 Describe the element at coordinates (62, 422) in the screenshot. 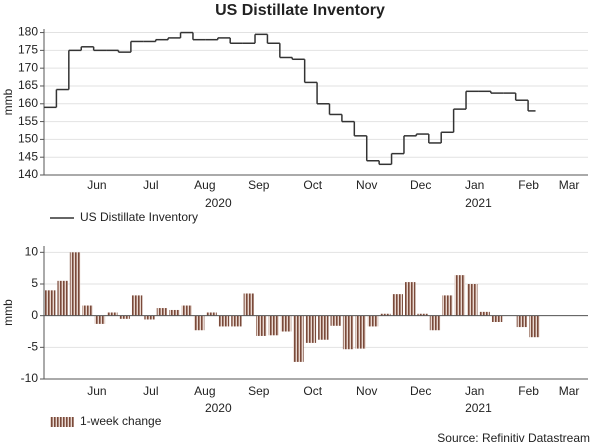

I see `legend-swatch` at that location.